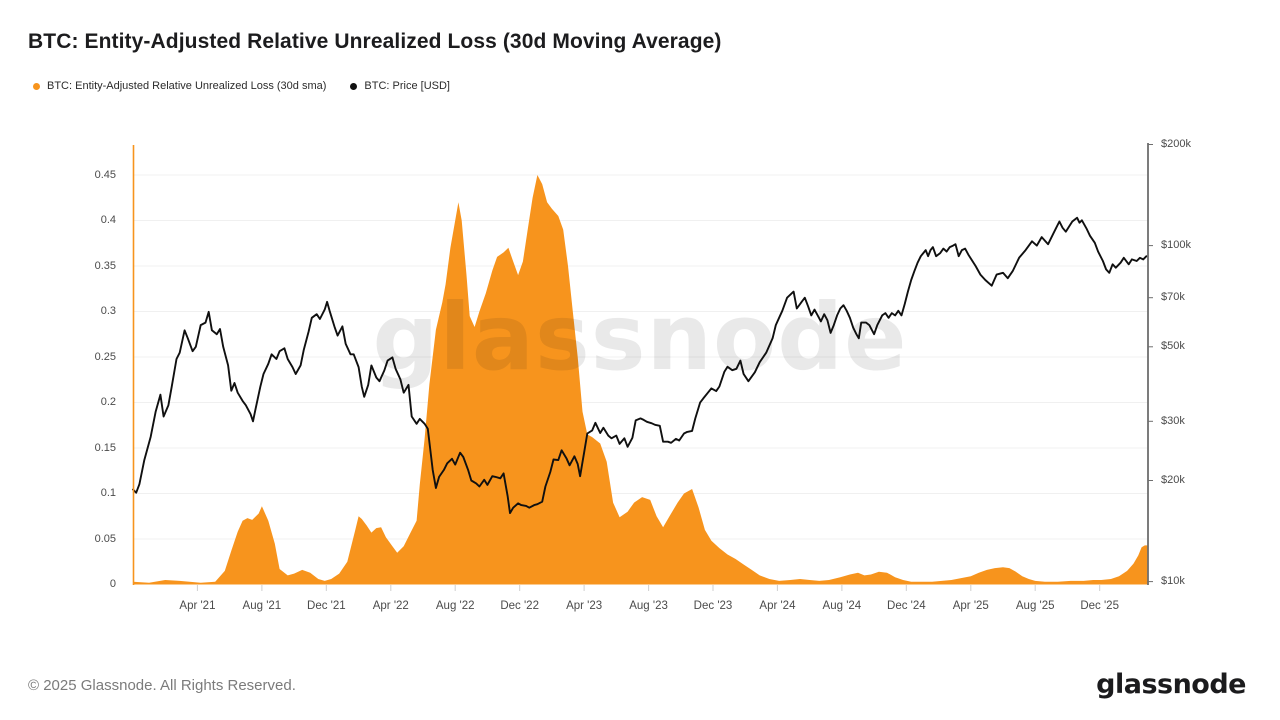 The height and width of the screenshot is (720, 1280). What do you see at coordinates (1035, 606) in the screenshot?
I see `x-axis-tick-label: Aug '25` at bounding box center [1035, 606].